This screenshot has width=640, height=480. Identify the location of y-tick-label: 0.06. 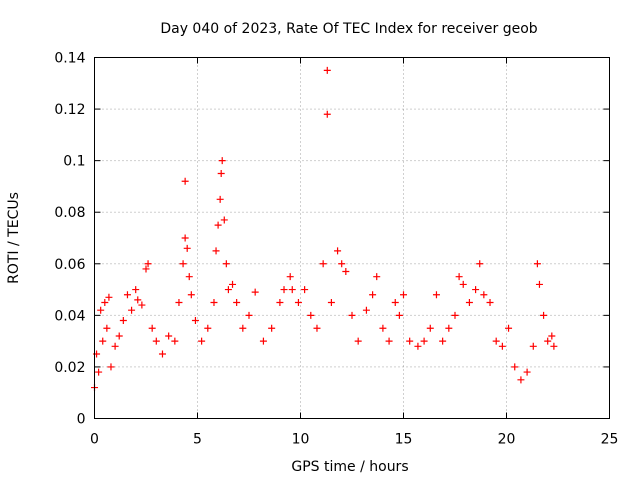
(69, 265).